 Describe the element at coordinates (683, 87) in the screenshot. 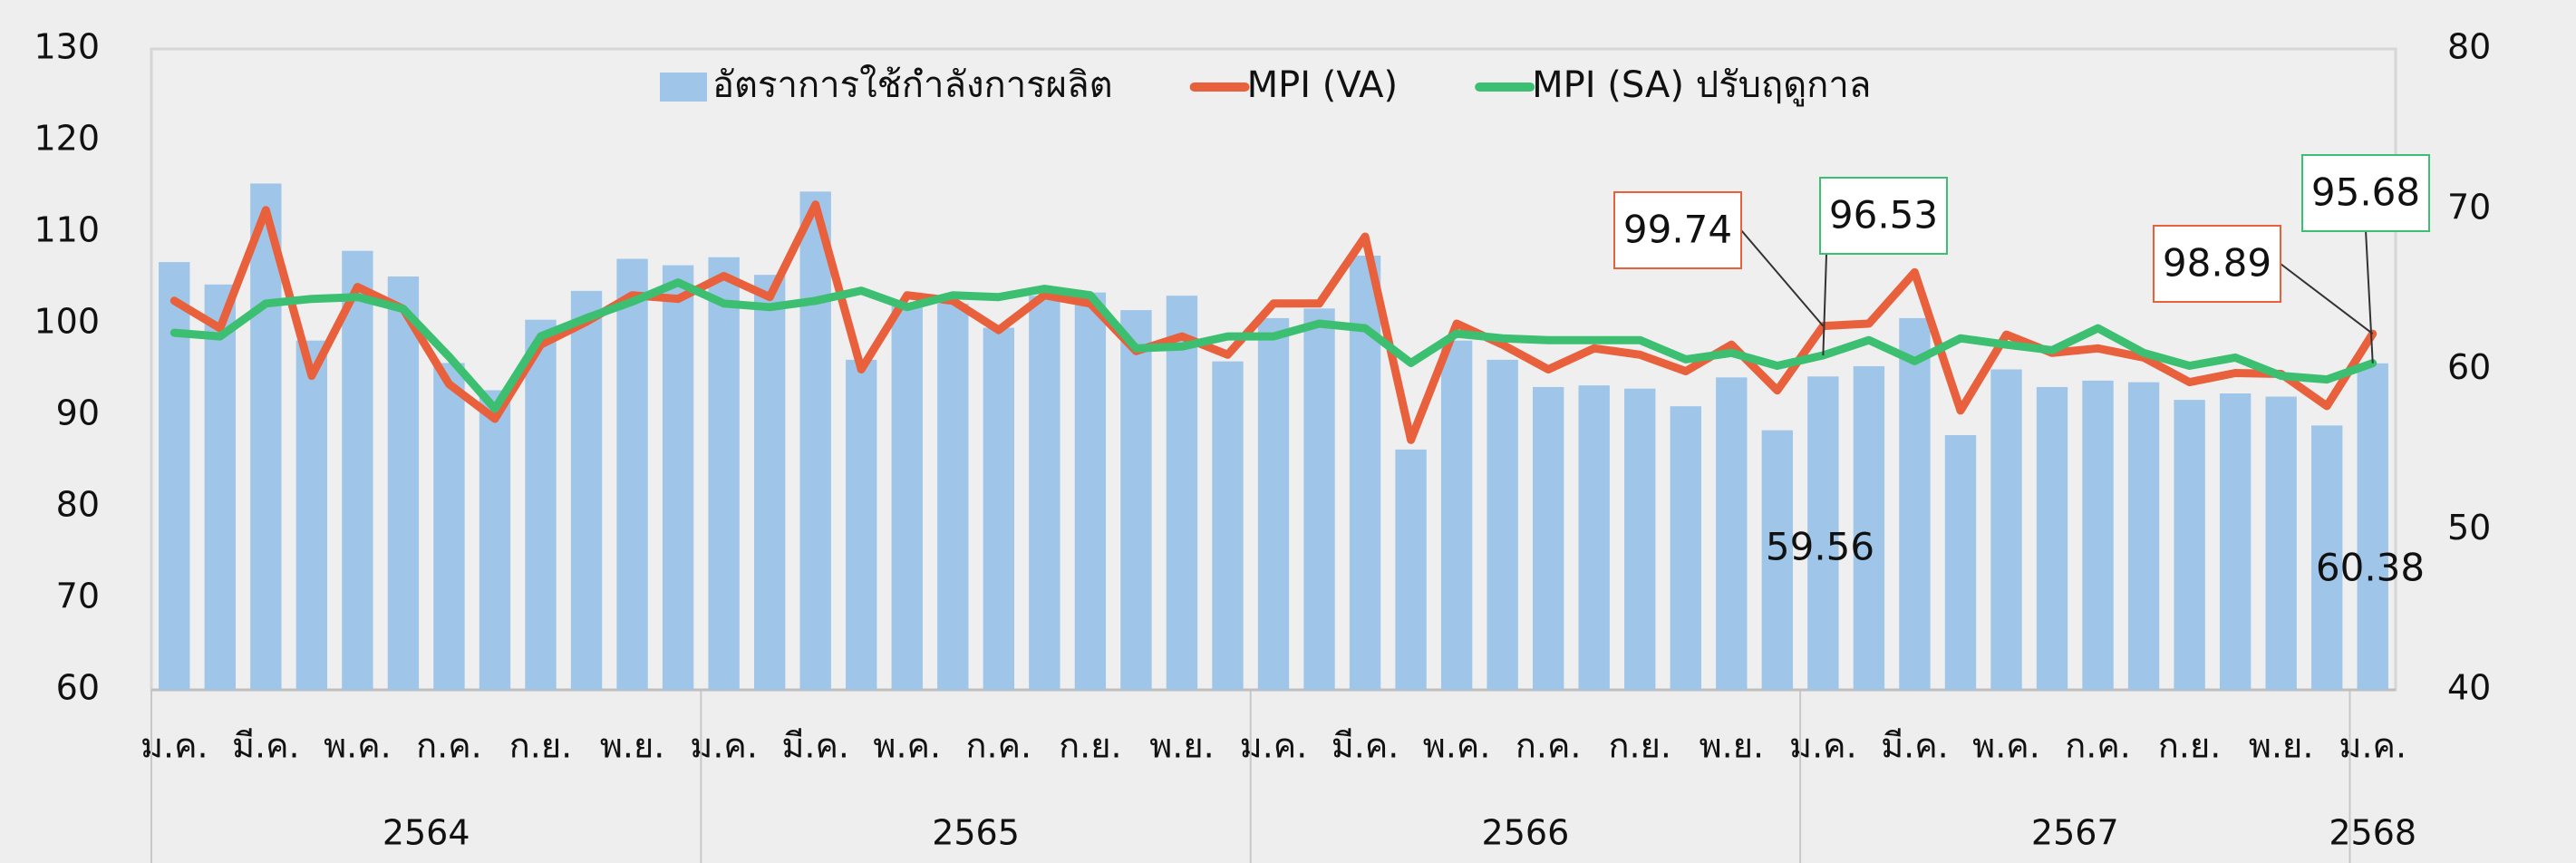

I see `legend-swatch` at that location.